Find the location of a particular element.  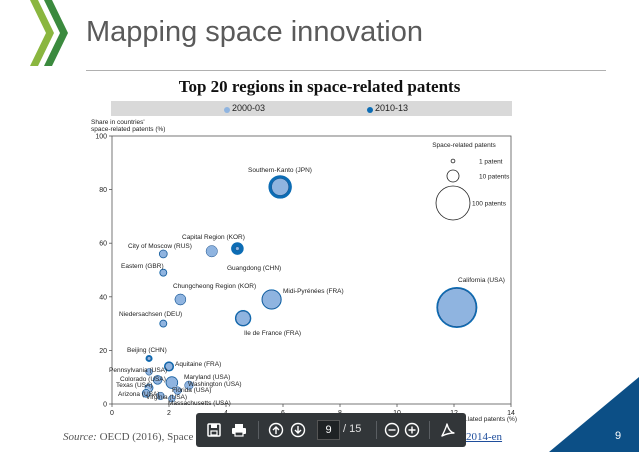

legend-label-2010: 2010-13 is located at coordinates (392, 108).